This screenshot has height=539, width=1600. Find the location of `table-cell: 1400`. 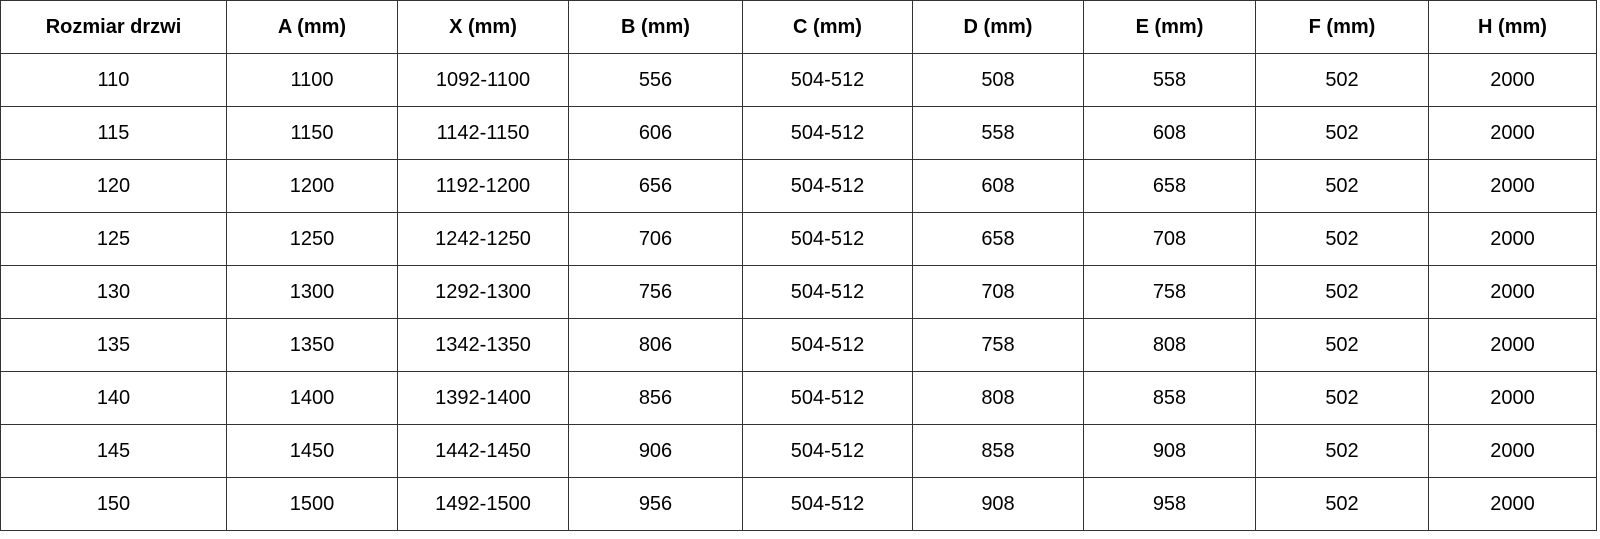

table-cell: 1400 is located at coordinates (312, 398).